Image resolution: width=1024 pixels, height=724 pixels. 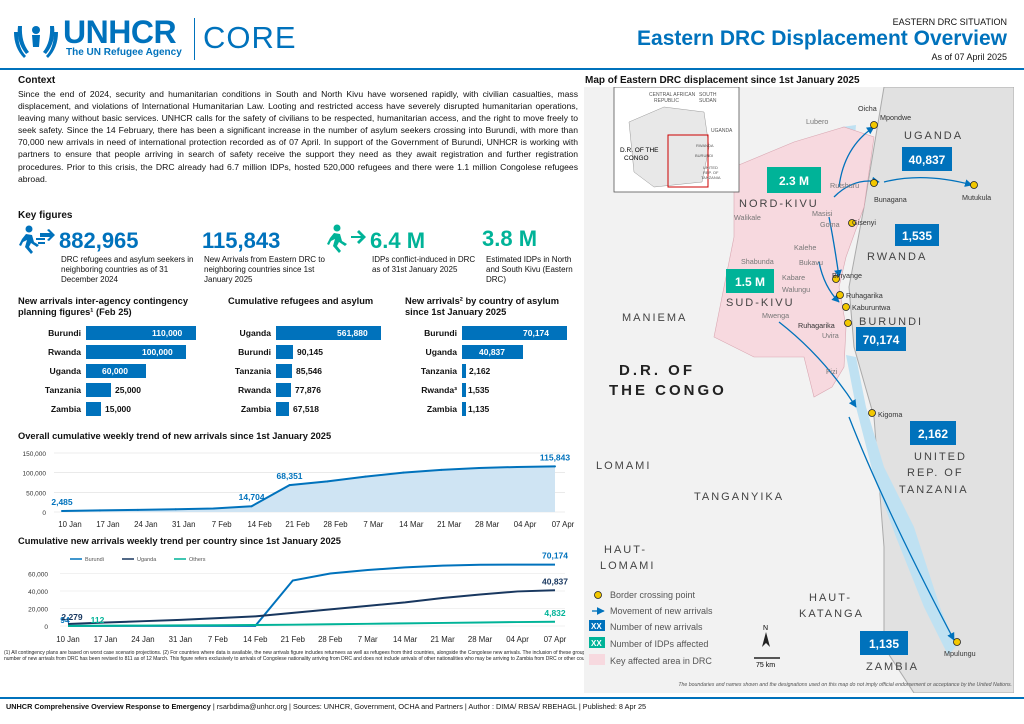 What do you see at coordinates (128, 390) in the screenshot?
I see `bar-value-label: 25,000` at bounding box center [128, 390].